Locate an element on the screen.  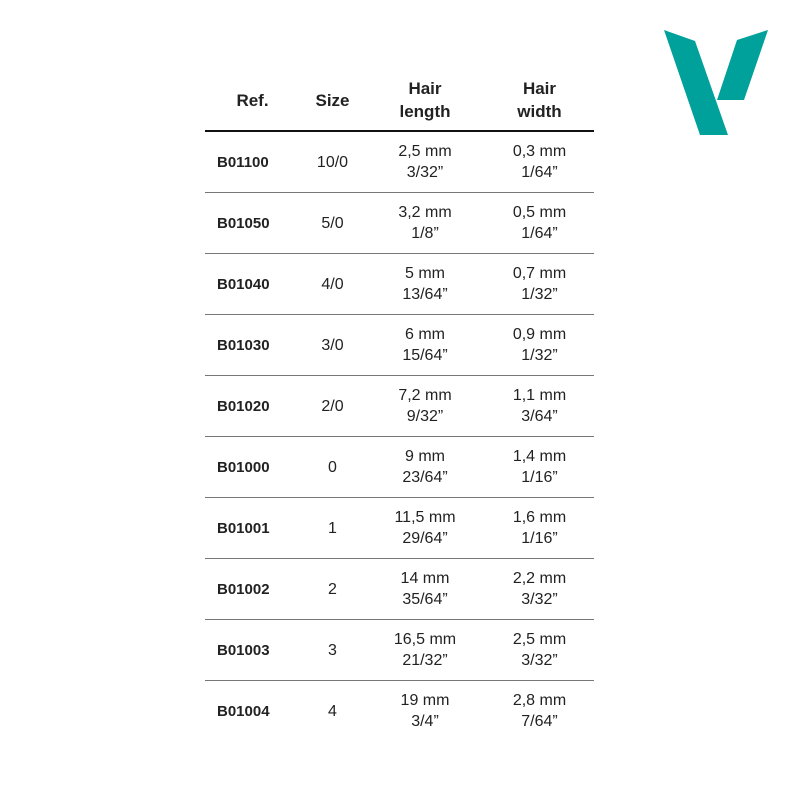
hair-width-cell: 1,6 mm 1/16” is located at coordinates (539, 528).